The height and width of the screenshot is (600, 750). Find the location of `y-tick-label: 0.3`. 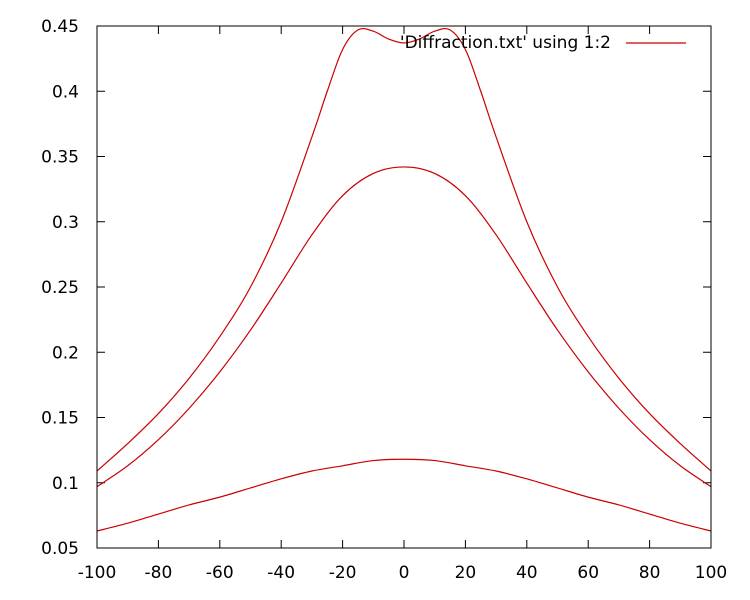

y-tick-label: 0.3 is located at coordinates (65, 223).